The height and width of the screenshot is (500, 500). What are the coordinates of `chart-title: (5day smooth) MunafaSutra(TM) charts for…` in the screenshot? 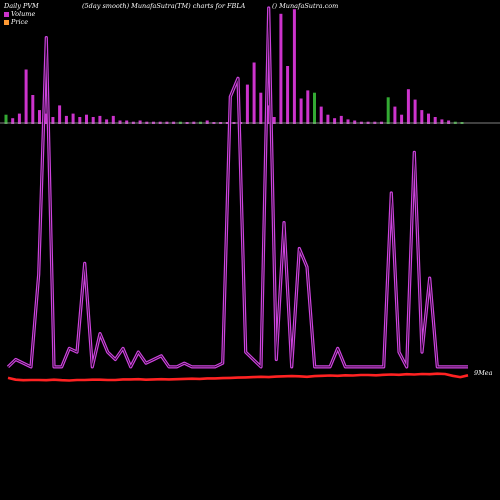 It's located at (164, 6).